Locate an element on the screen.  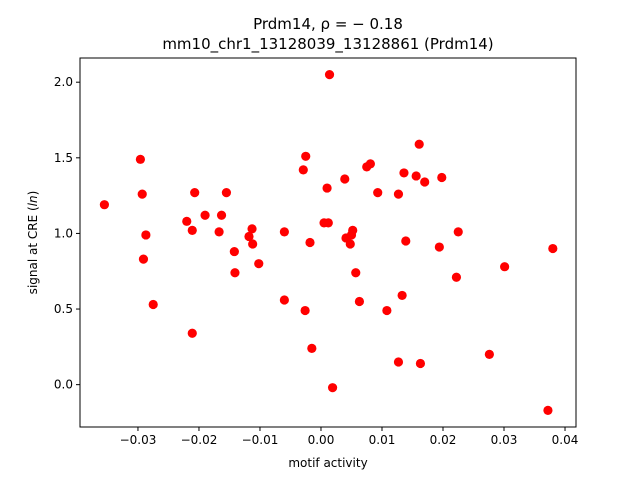
y-tick-label: 1.0 is located at coordinates (63, 233).